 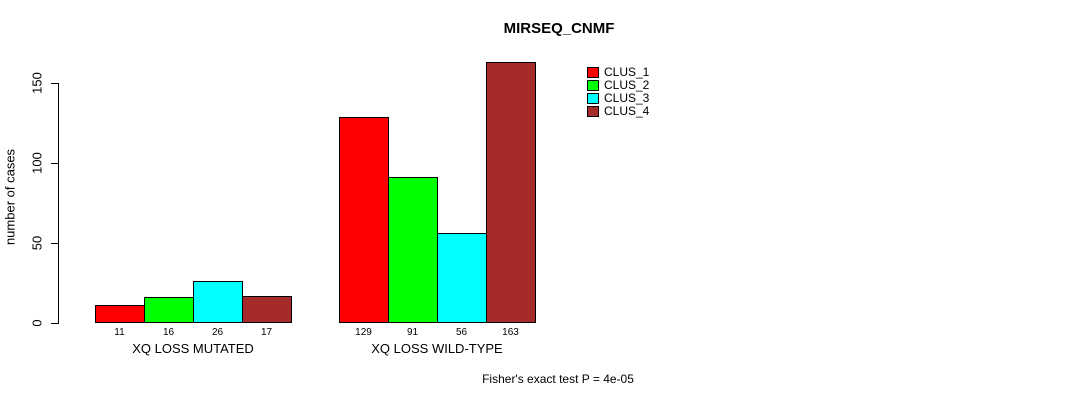 What do you see at coordinates (10, 197) in the screenshot?
I see `y-axis-label: number of cases` at bounding box center [10, 197].